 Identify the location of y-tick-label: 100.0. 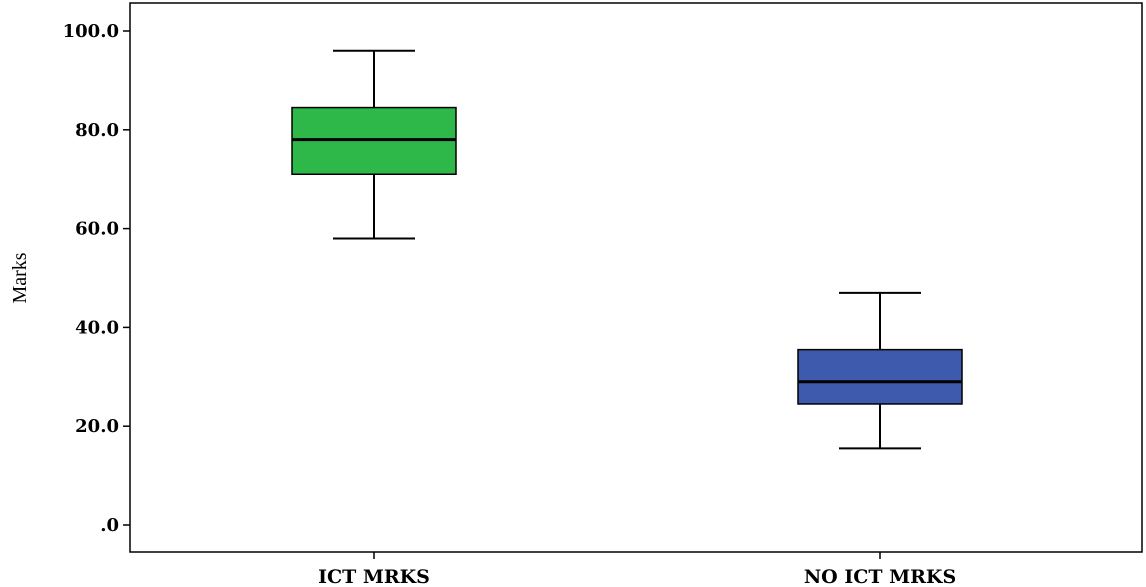
(91, 31).